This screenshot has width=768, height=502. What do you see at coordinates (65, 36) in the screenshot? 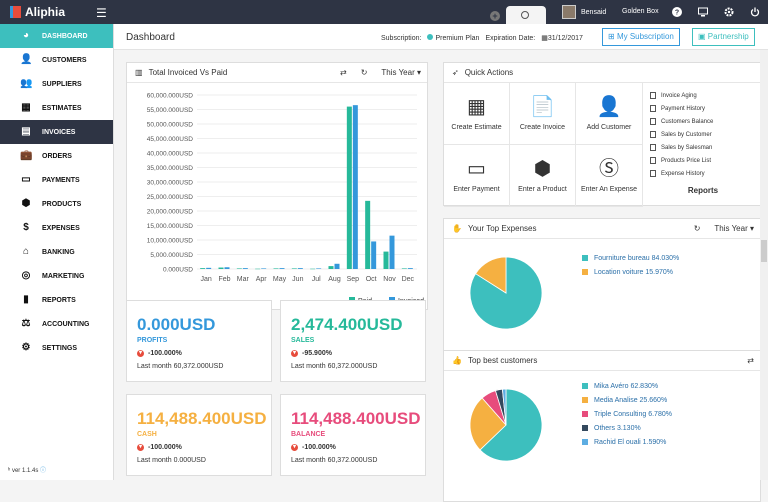
I see `sidebar-item-label: DASHBOARD` at bounding box center [65, 36].